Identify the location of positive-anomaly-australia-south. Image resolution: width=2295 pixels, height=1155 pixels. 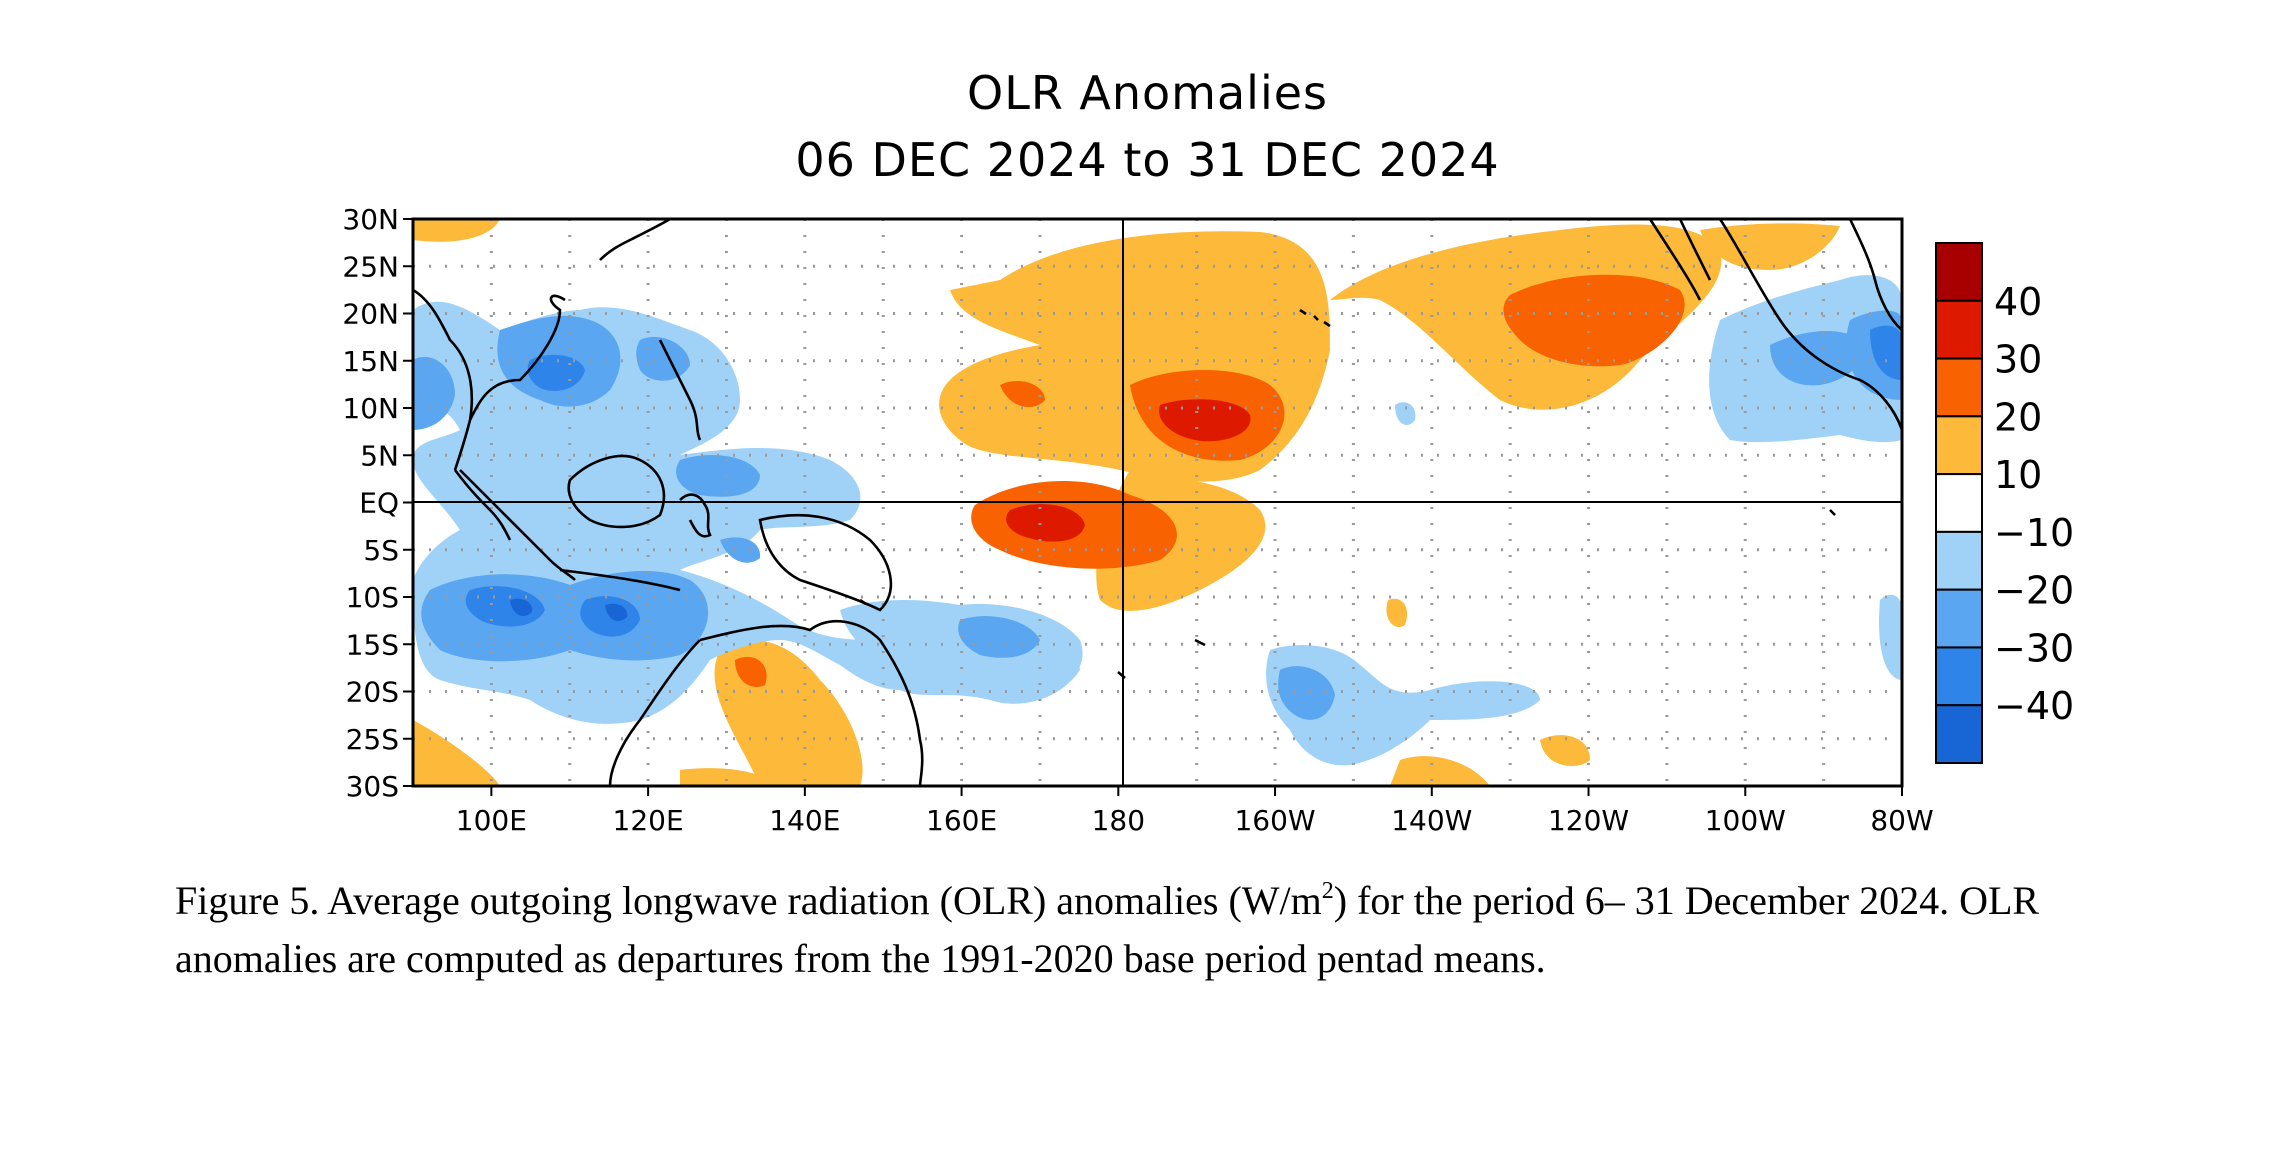
(730, 777).